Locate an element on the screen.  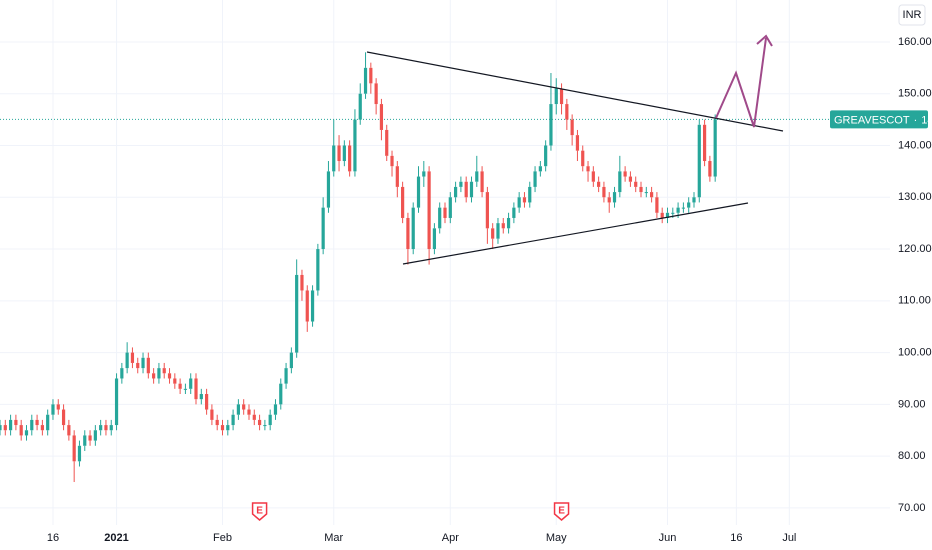
currency-box is located at coordinates (912, 15).